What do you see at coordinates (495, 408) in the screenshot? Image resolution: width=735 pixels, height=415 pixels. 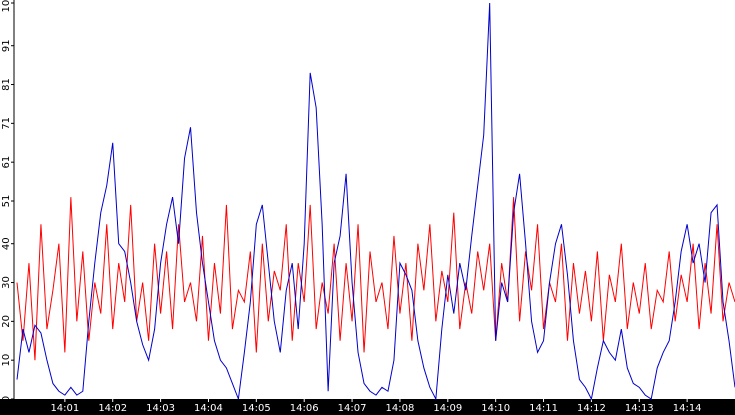 I see `x-tick-label: 14:10` at bounding box center [495, 408].